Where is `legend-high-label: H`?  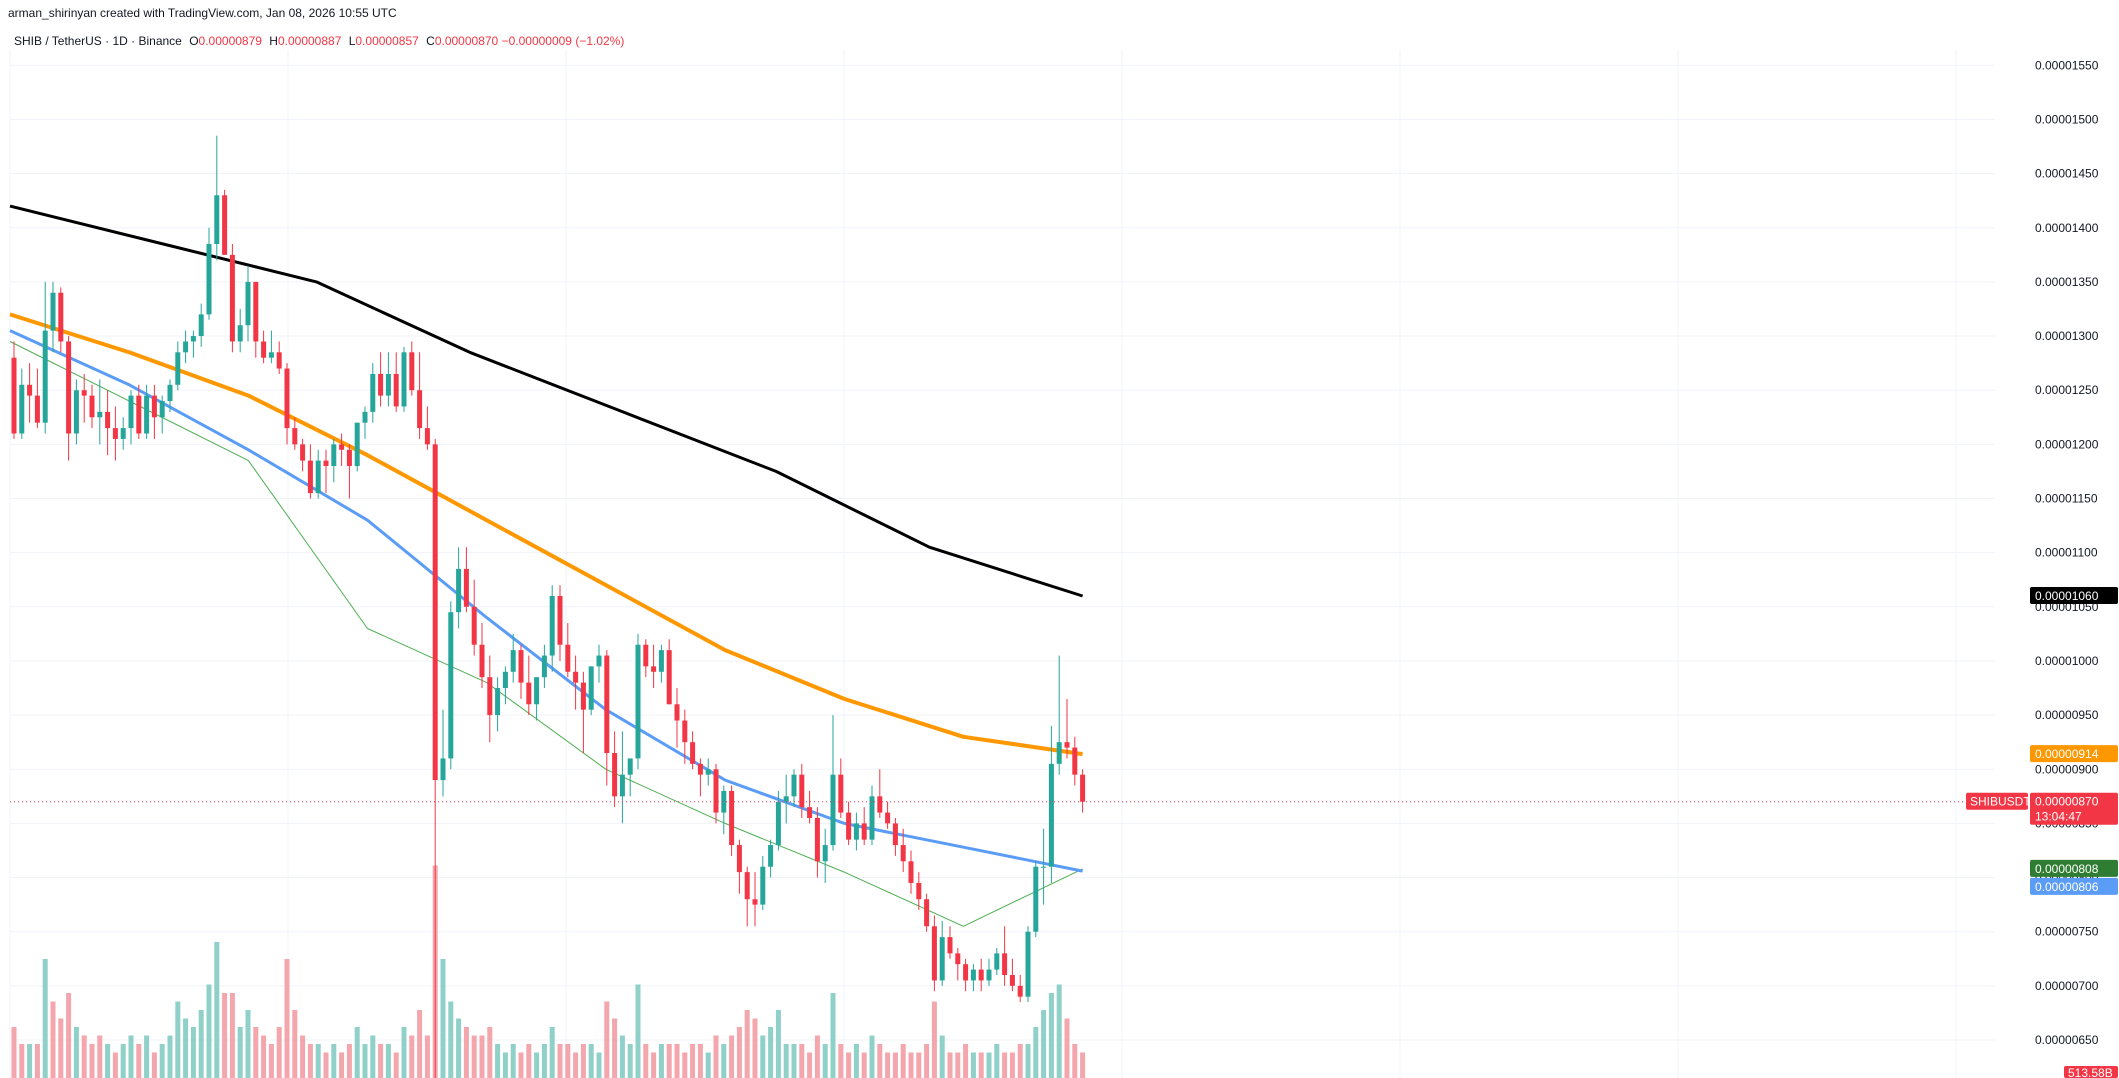 legend-high-label: H is located at coordinates (273, 41).